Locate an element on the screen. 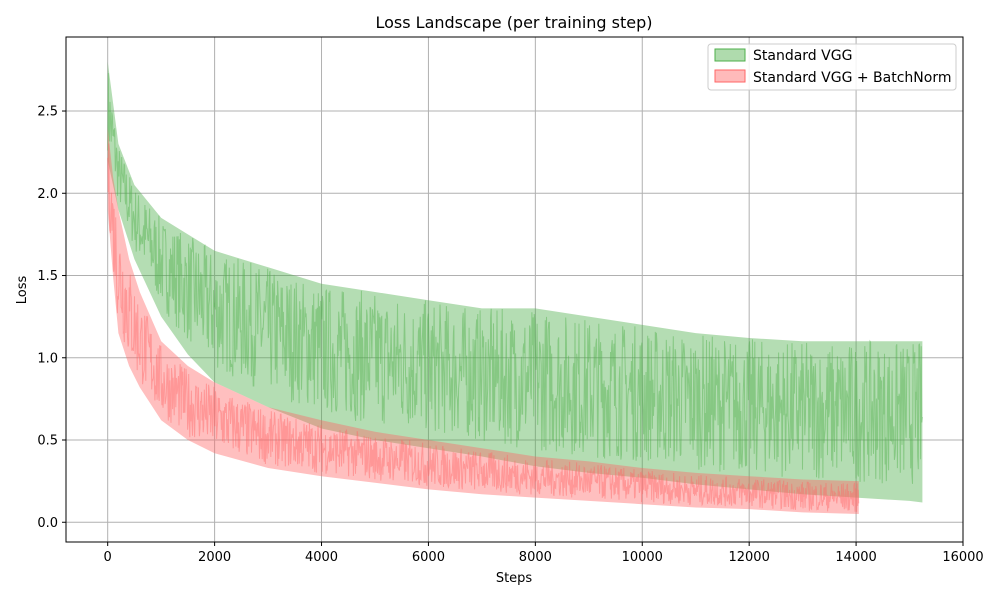 This screenshot has height=604, width=1000. chart-title: Loss Landscape (per training step) is located at coordinates (513, 22).